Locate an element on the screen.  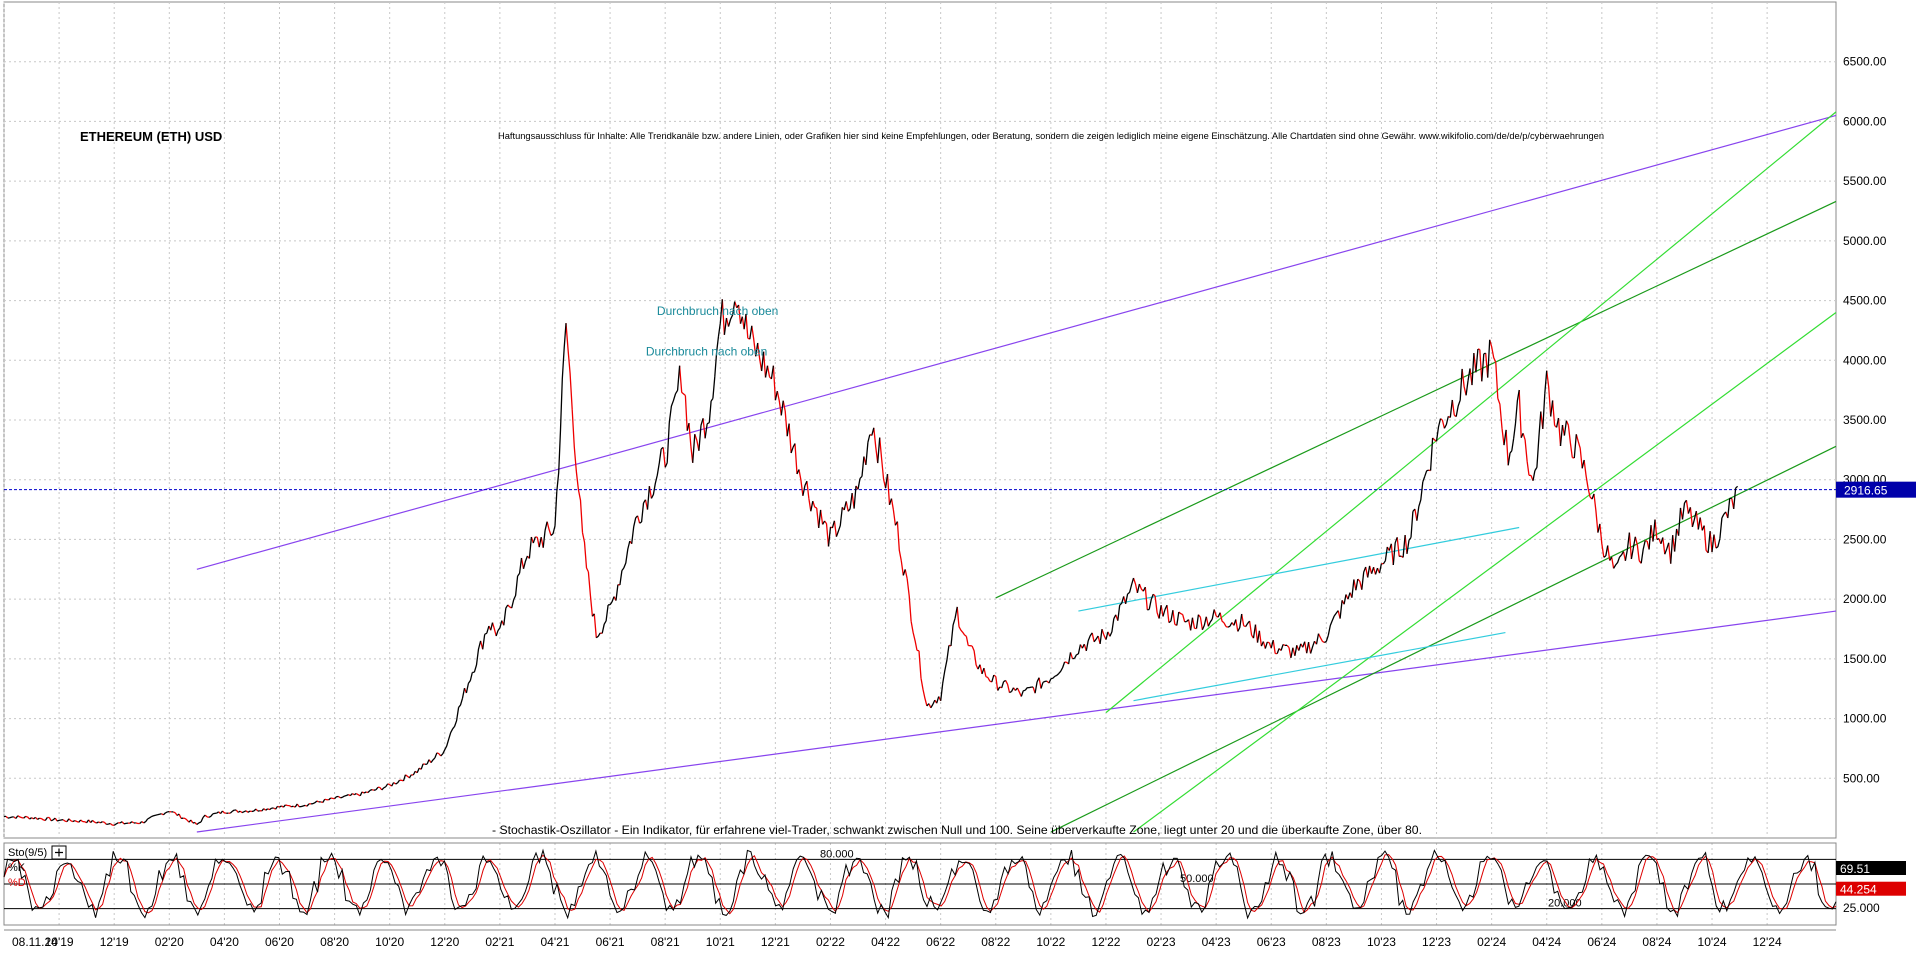
y-tick-label: 1500.00 is located at coordinates (1865, 659).